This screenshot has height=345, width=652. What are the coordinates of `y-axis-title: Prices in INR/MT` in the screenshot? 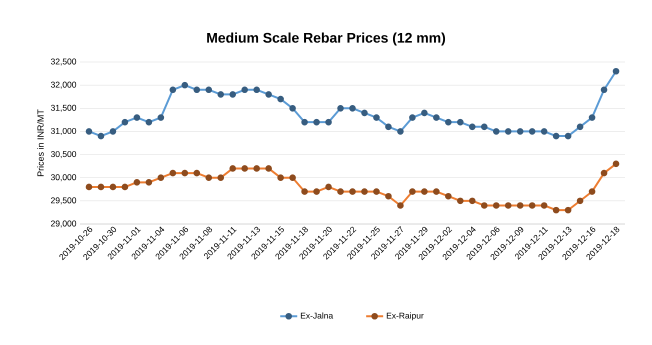 It's located at (40, 142).